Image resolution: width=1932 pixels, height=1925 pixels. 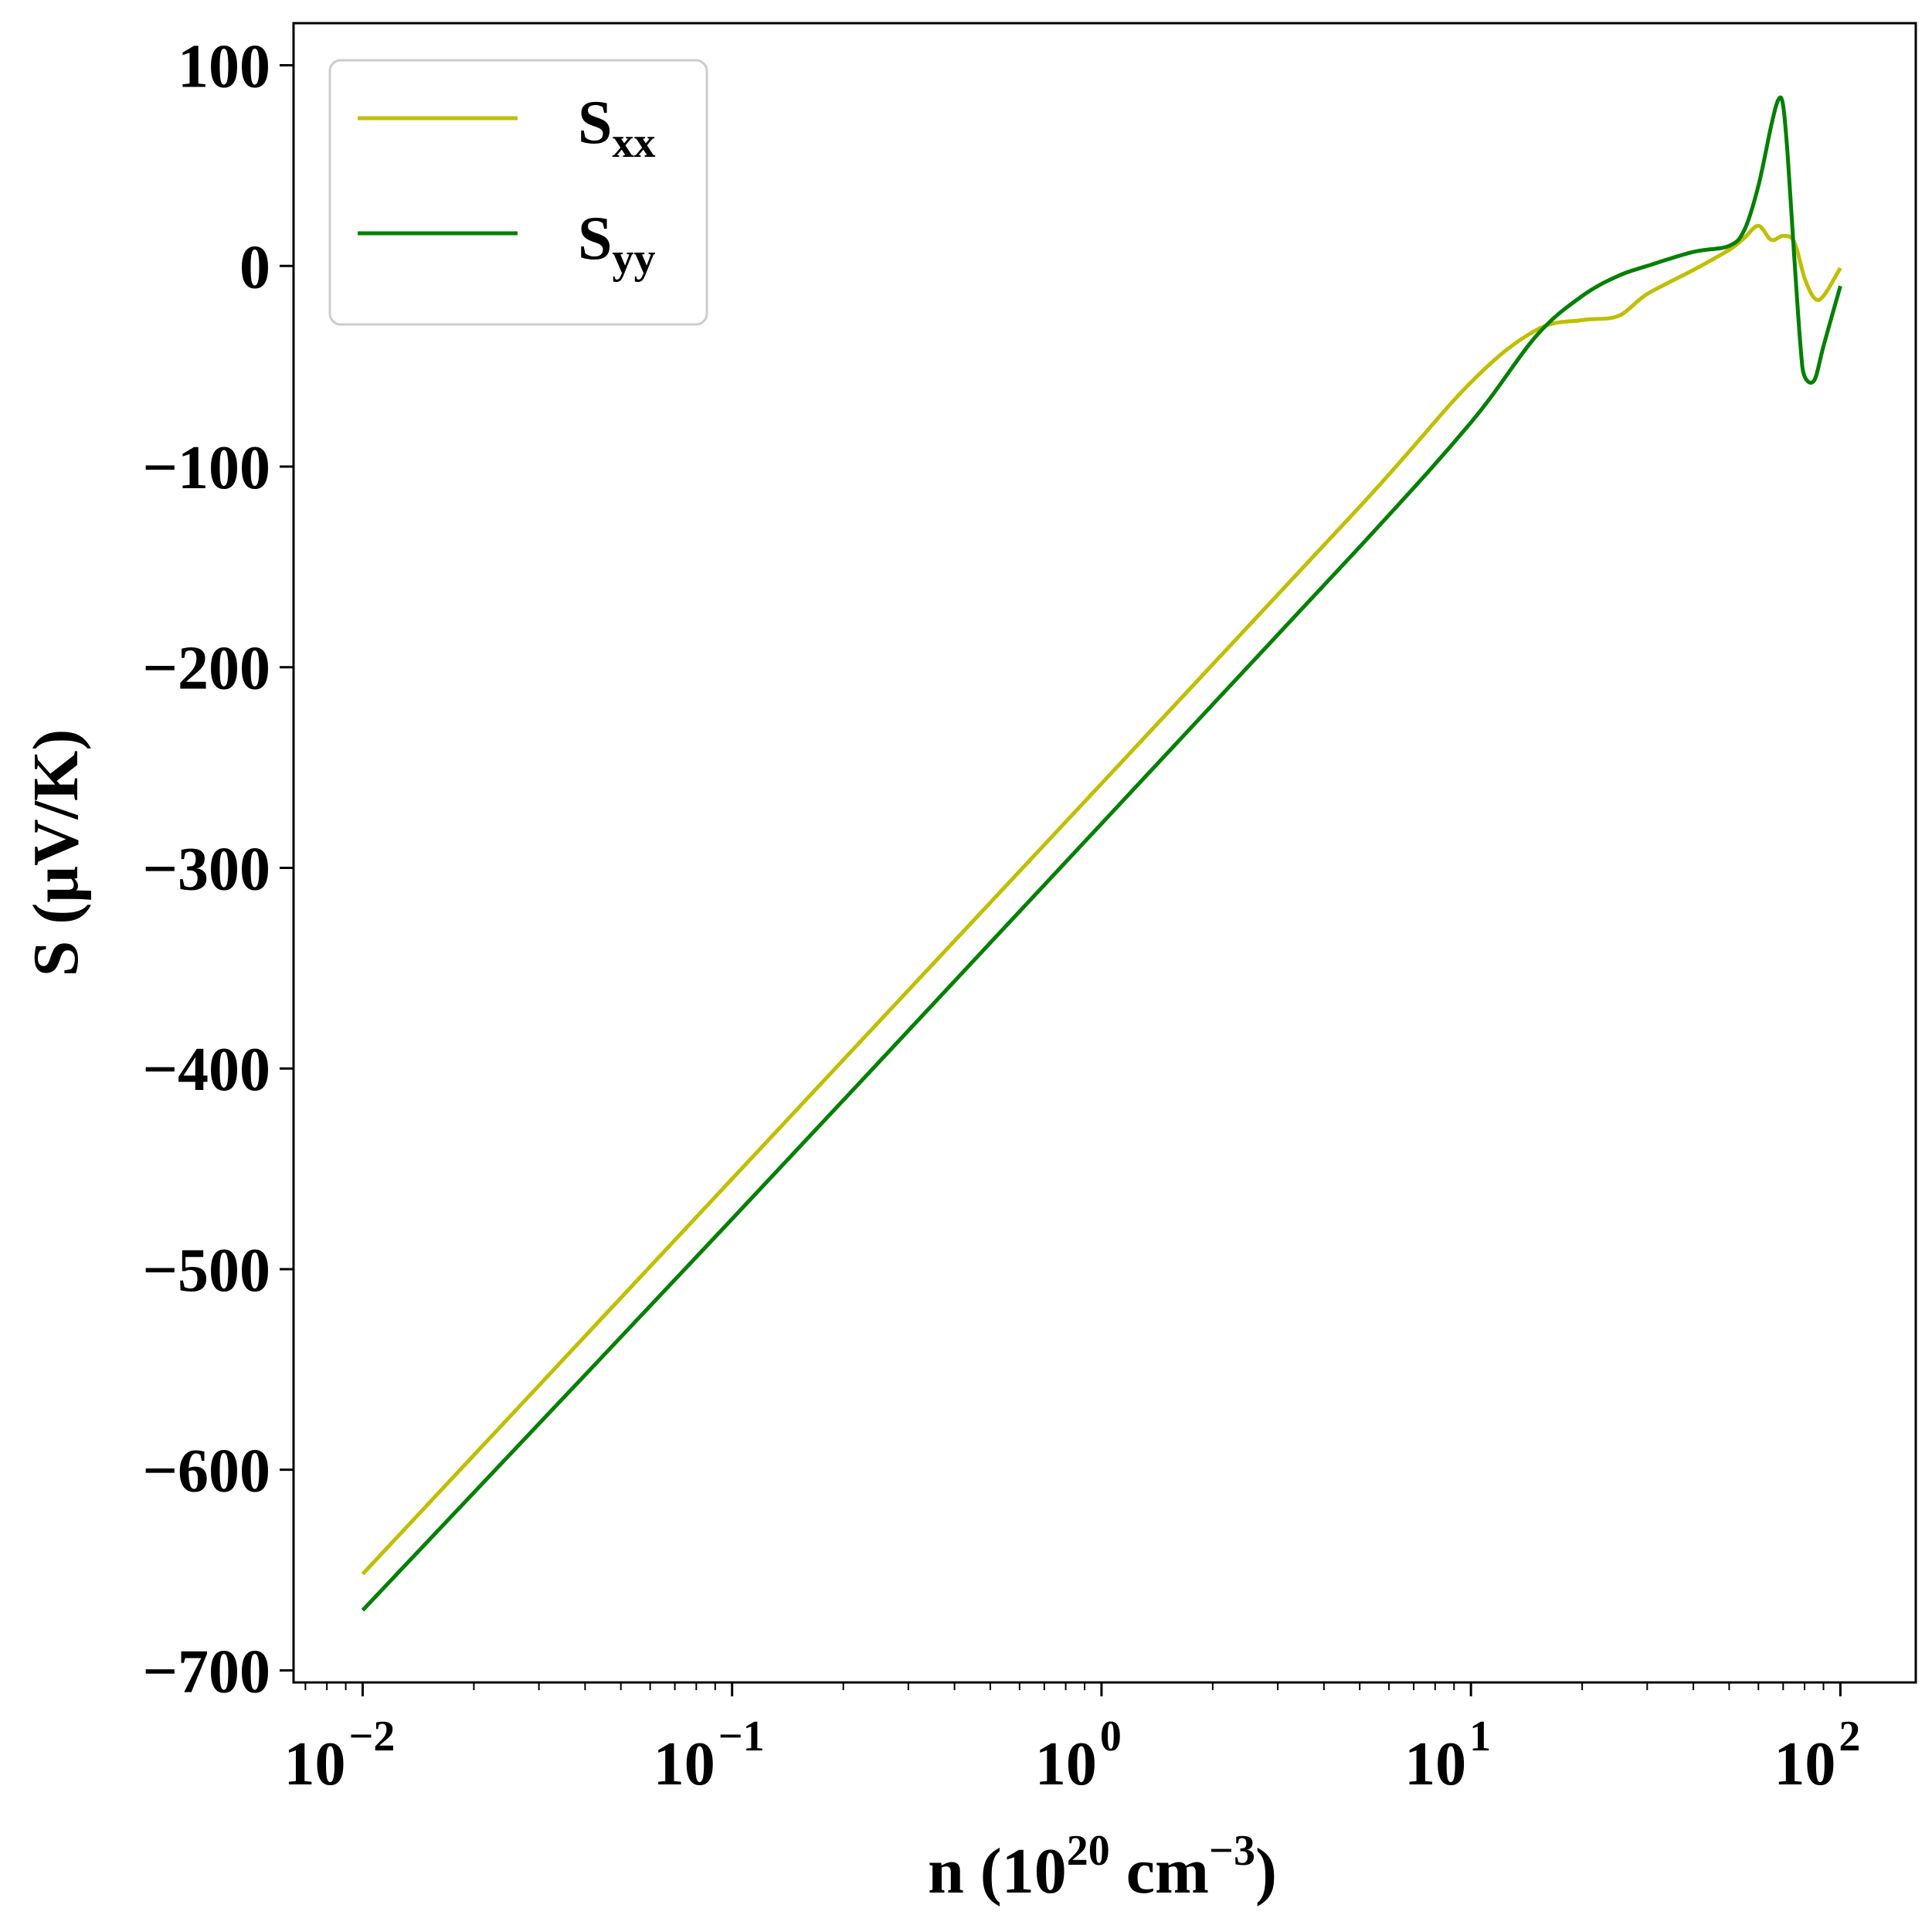 I want to click on x-axis-title: n (1020 cm−3), so click(x=1102, y=1867).